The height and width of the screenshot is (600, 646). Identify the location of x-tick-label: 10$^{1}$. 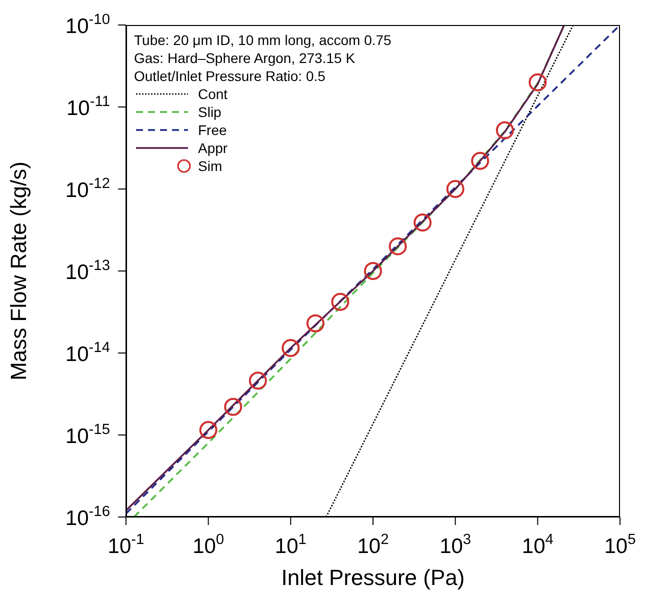
(290, 545).